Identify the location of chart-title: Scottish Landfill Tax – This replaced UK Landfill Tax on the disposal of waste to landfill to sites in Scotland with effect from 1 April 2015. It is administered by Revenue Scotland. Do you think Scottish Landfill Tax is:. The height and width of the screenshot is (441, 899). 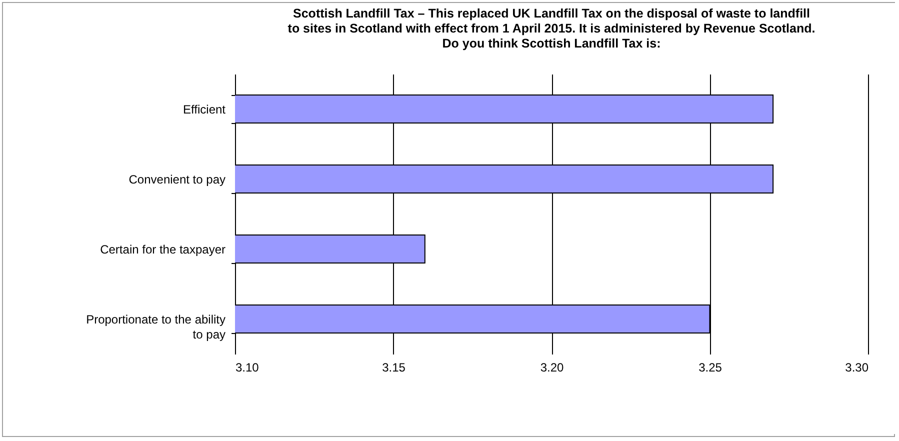
(552, 28).